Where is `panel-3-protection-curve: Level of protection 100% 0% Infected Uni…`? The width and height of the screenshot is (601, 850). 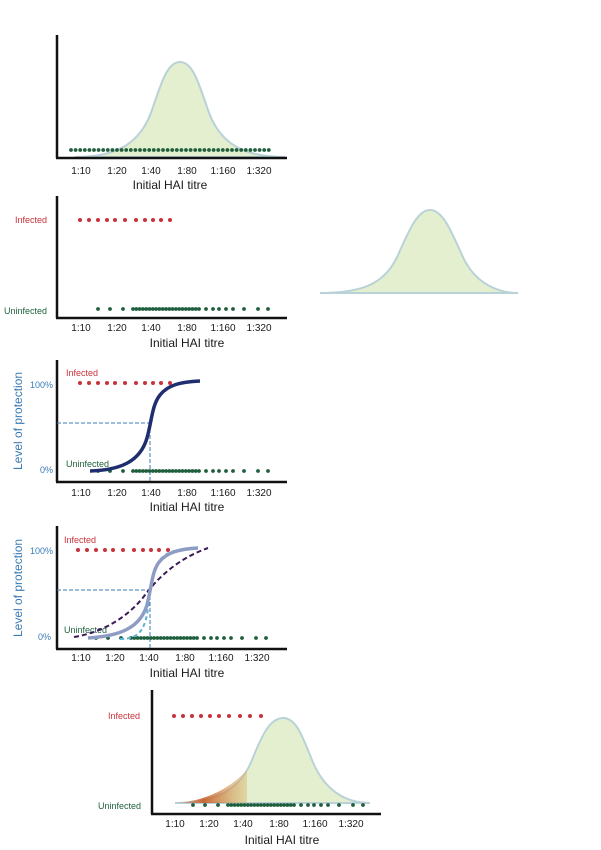 panel-3-protection-curve: Level of protection 100% 0% Infected Uni… is located at coordinates (149, 437).